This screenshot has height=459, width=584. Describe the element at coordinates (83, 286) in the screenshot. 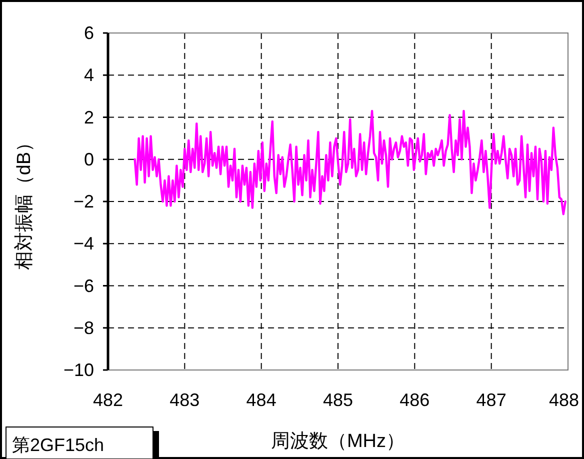

I see `y-tick-label: −6` at that location.